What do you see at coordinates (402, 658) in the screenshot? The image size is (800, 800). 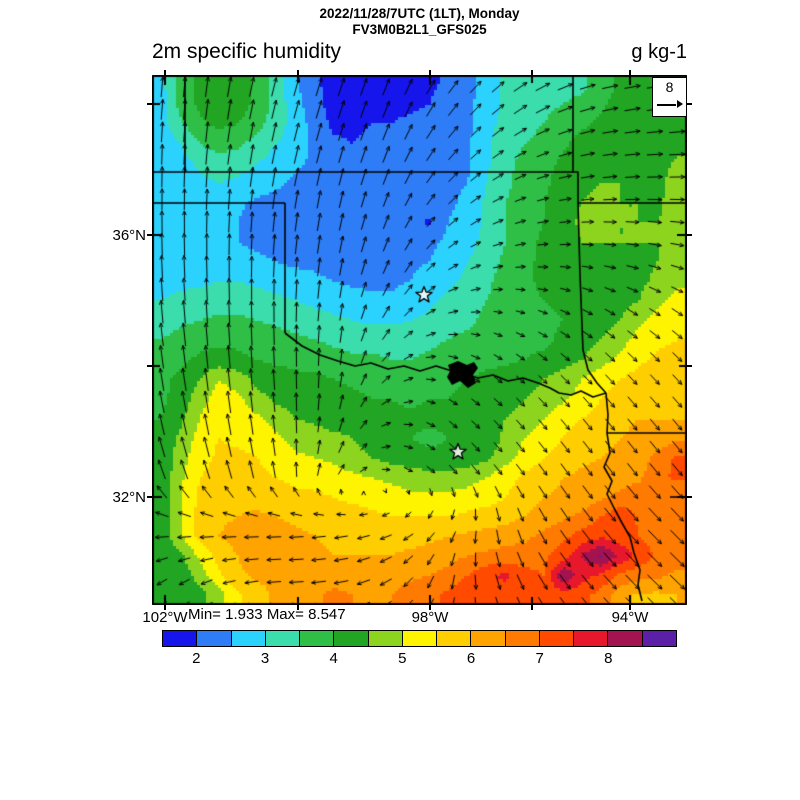 I see `colorbar-tick-label: 5` at bounding box center [402, 658].